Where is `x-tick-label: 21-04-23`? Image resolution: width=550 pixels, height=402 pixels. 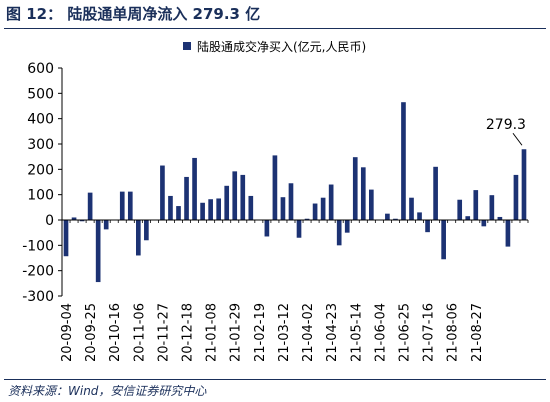 x-tick-label: 21-04-23 is located at coordinates (332, 332).